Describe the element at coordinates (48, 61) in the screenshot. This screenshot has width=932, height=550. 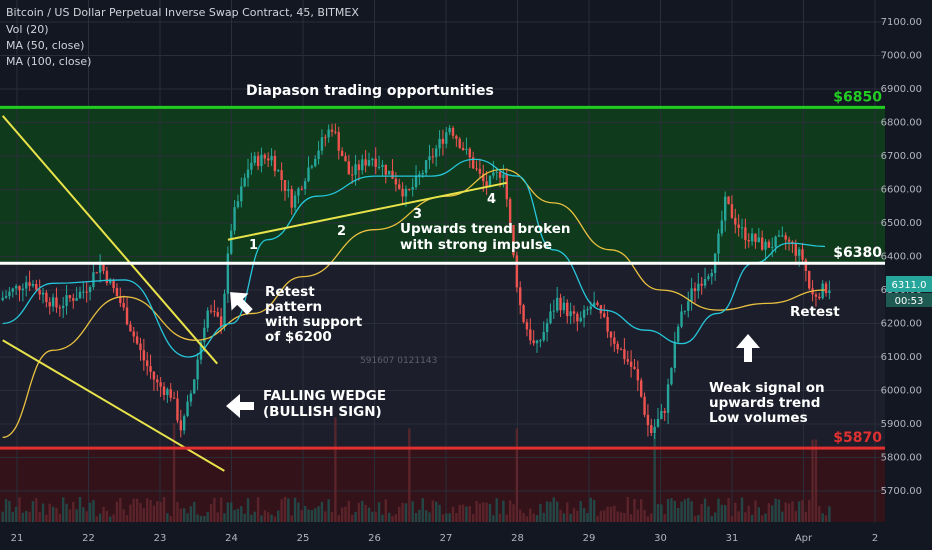
I see `indicator-ma100: MA (100, close)` at that location.